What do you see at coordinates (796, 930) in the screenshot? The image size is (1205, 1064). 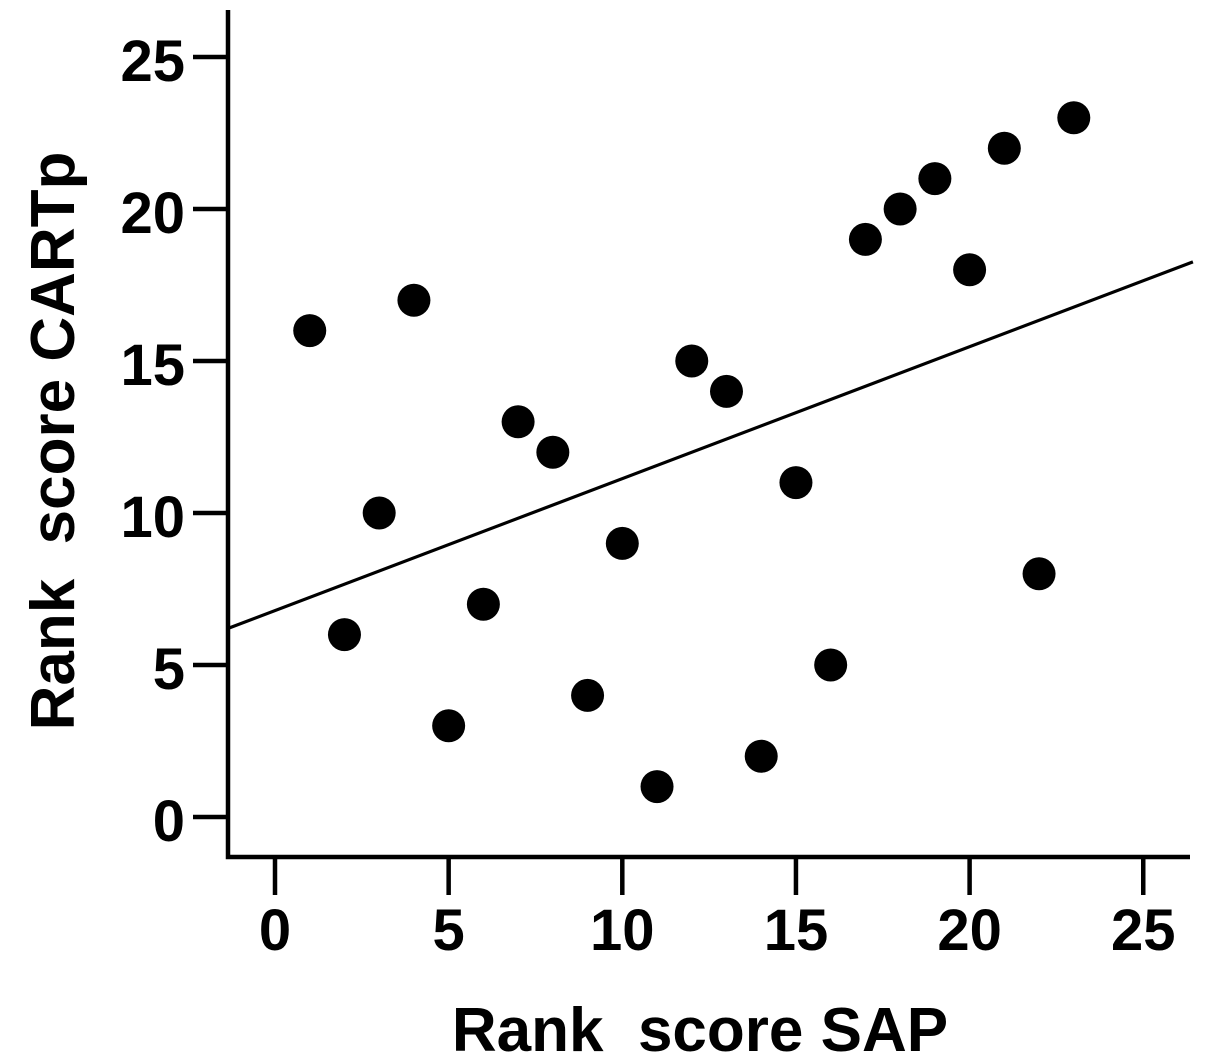 I see `x-tick-label: 15` at bounding box center [796, 930].